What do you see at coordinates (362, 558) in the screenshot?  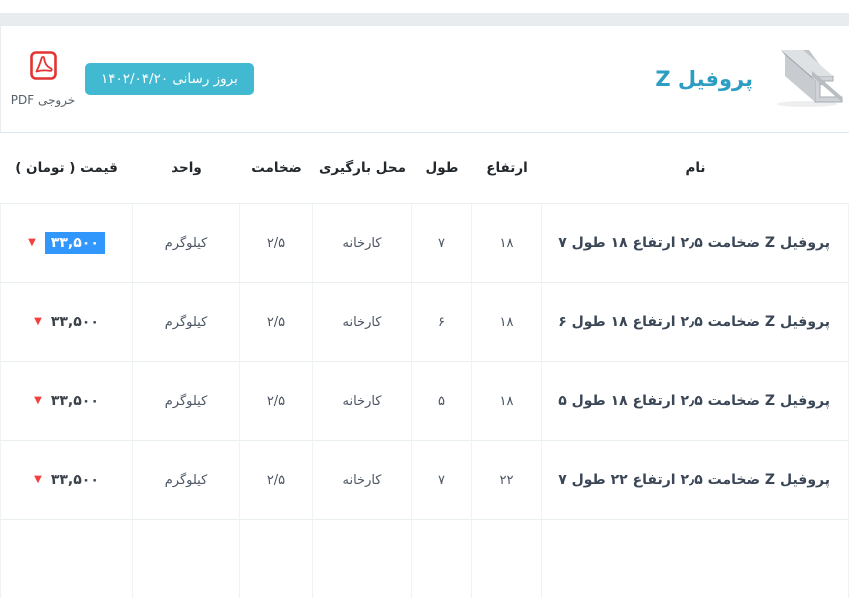 I see `cell-loading-place` at bounding box center [362, 558].